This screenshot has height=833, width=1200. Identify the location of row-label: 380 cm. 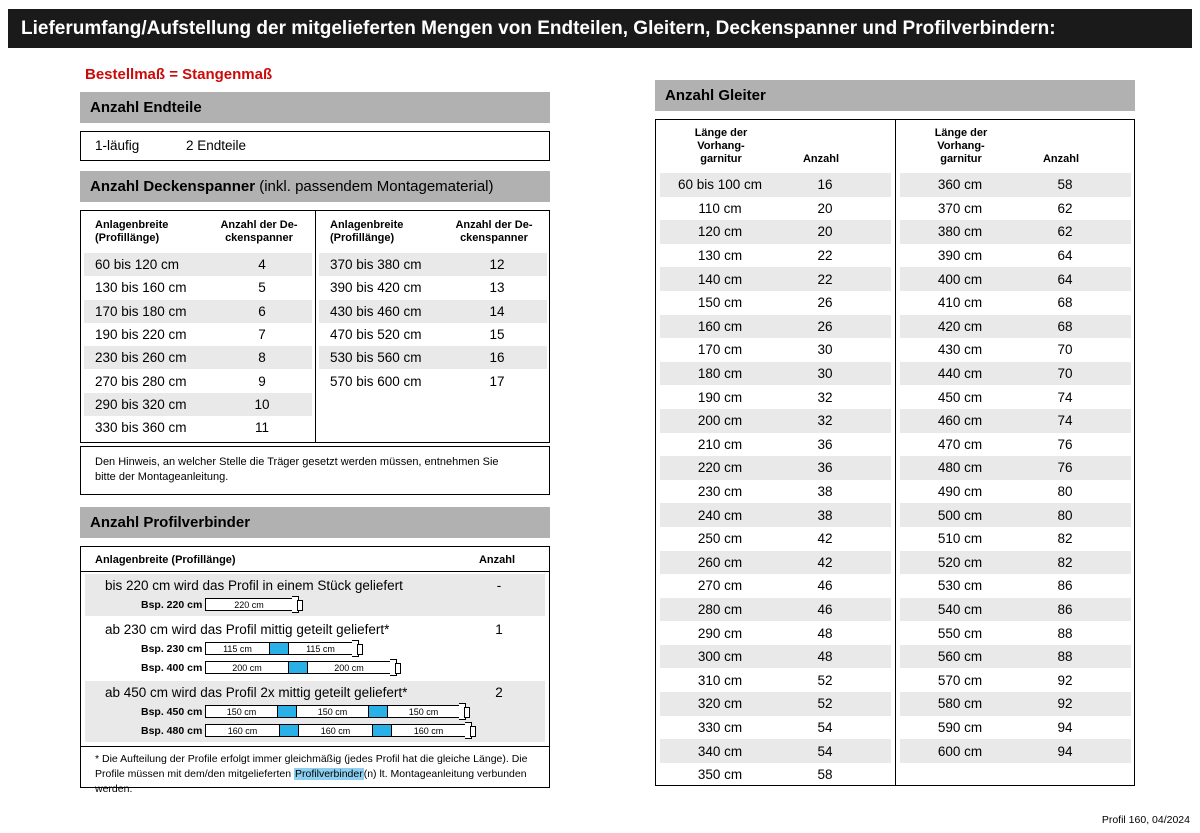
(960, 232).